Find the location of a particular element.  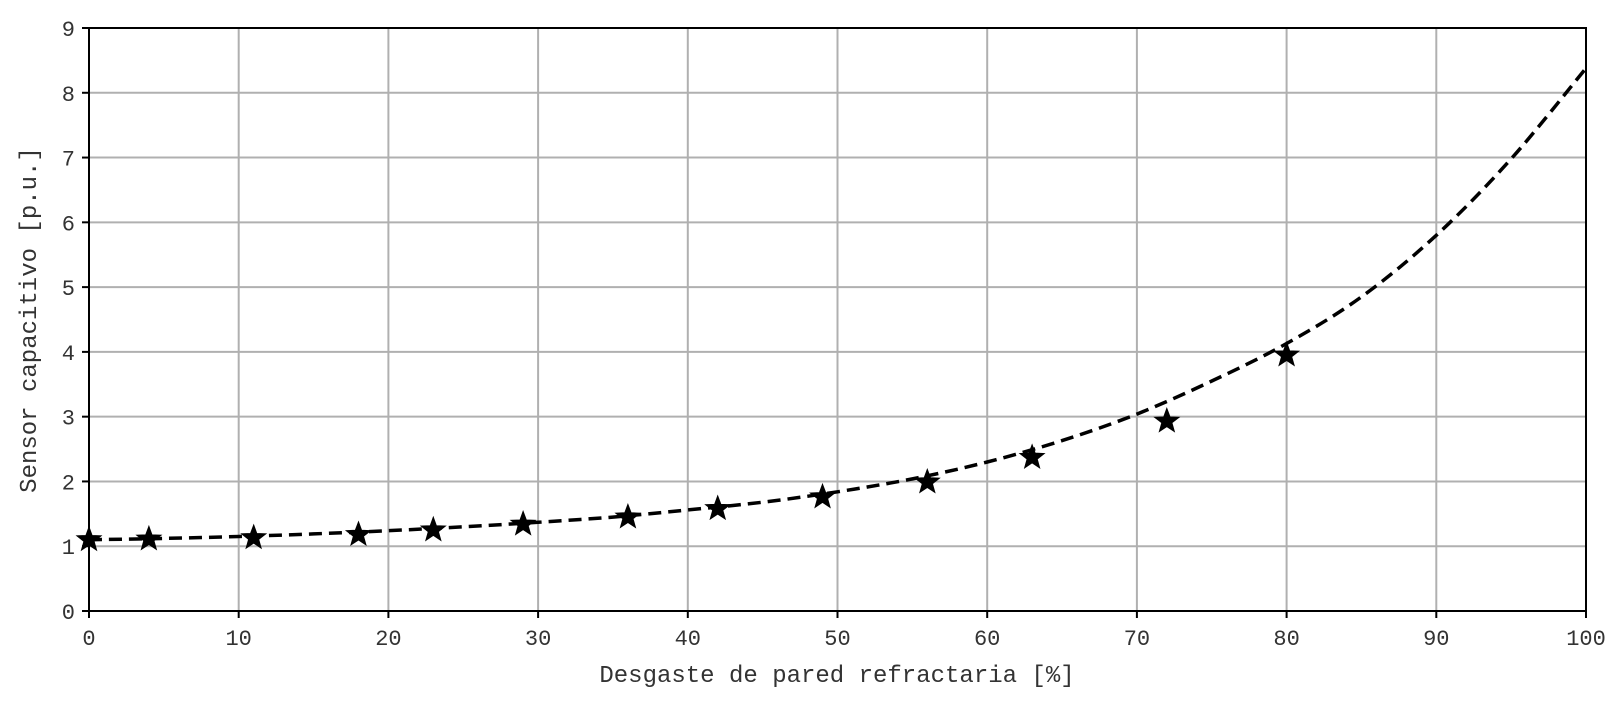

x-tick-label: 40 is located at coordinates (688, 639).